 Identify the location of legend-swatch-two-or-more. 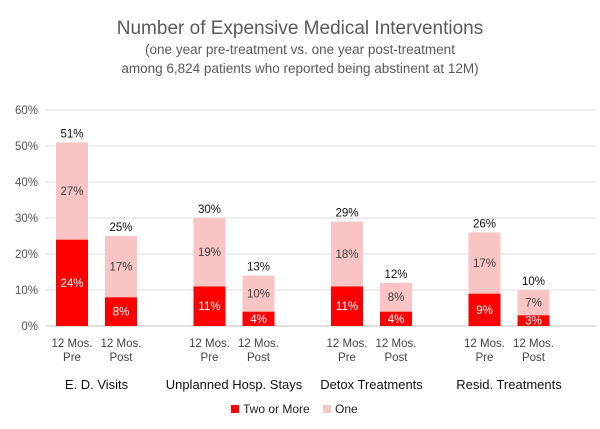
(235, 409).